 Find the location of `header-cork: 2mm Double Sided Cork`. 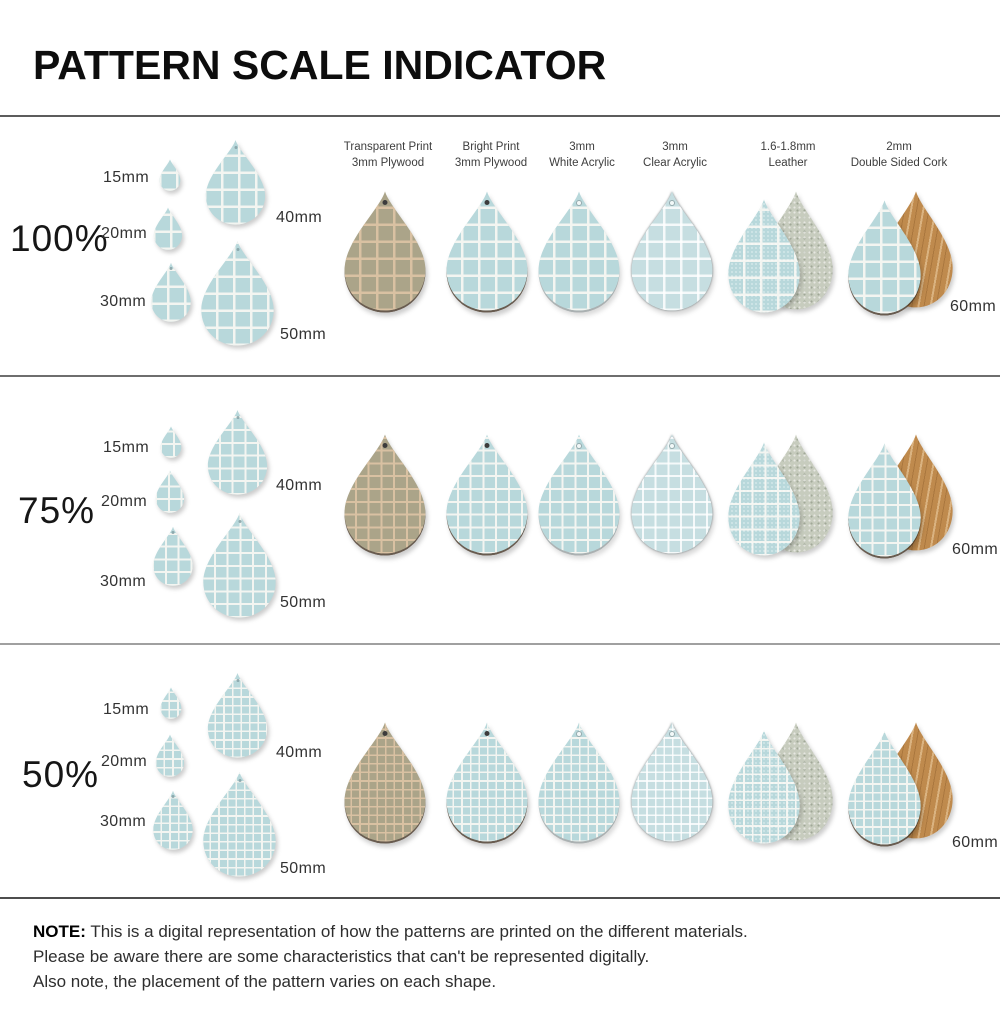

header-cork: 2mm Double Sided Cork is located at coordinates (899, 155).